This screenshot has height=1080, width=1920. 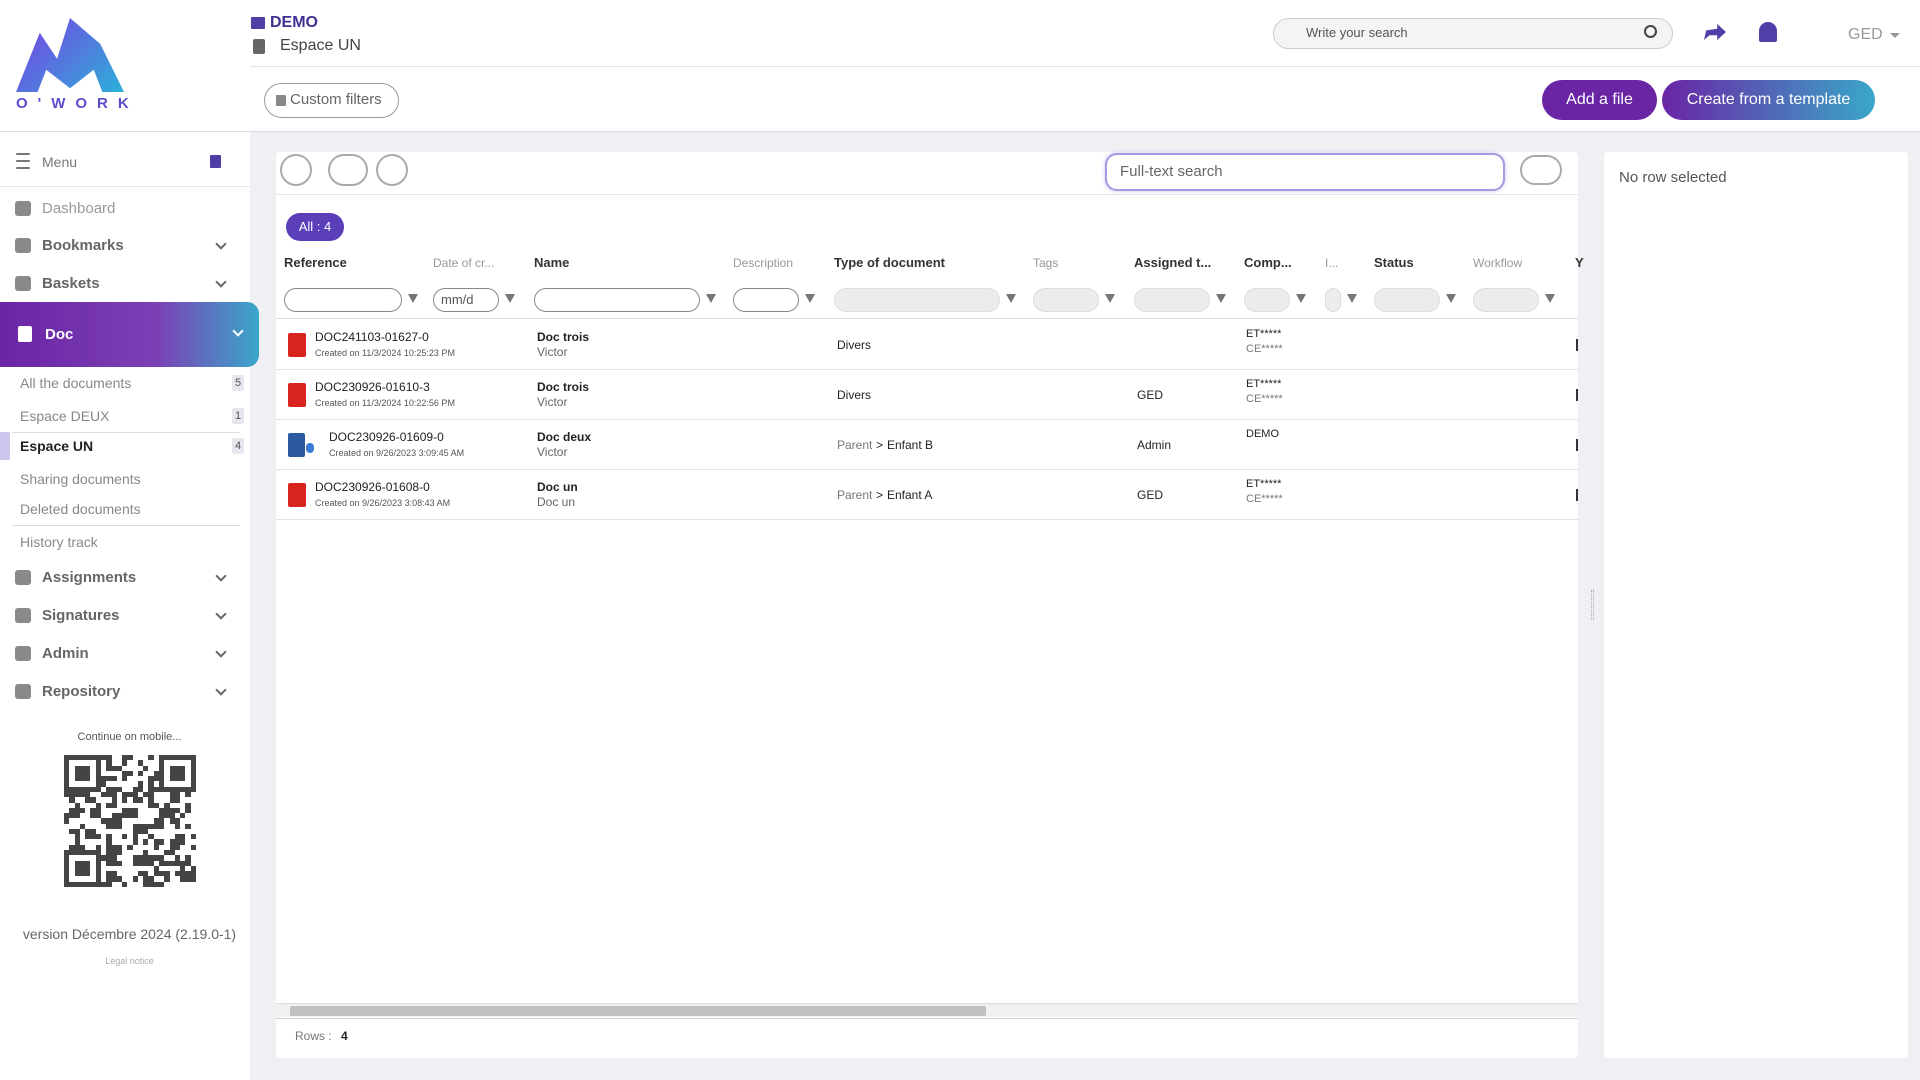 What do you see at coordinates (238, 416) in the screenshot?
I see `doc-count: 1` at bounding box center [238, 416].